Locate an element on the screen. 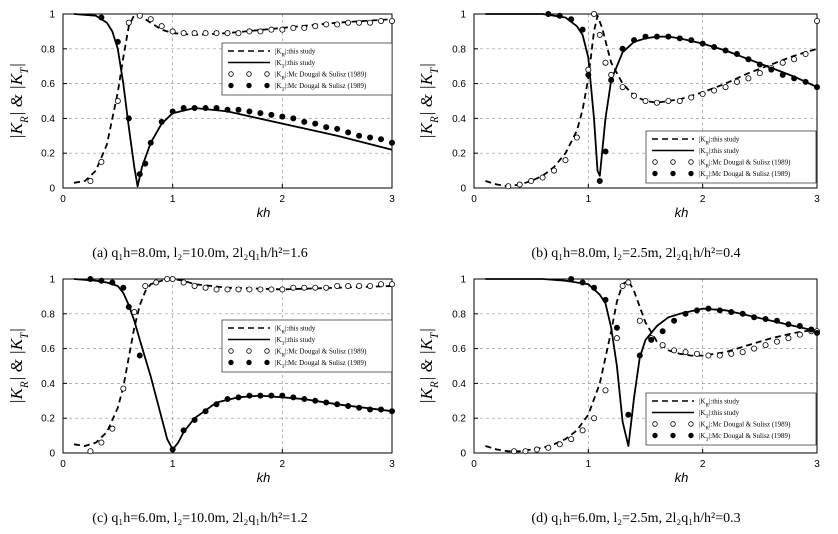 This screenshot has height=534, width=838. y-axis-label-group: |KR| & |KT| is located at coordinates (429, 101).